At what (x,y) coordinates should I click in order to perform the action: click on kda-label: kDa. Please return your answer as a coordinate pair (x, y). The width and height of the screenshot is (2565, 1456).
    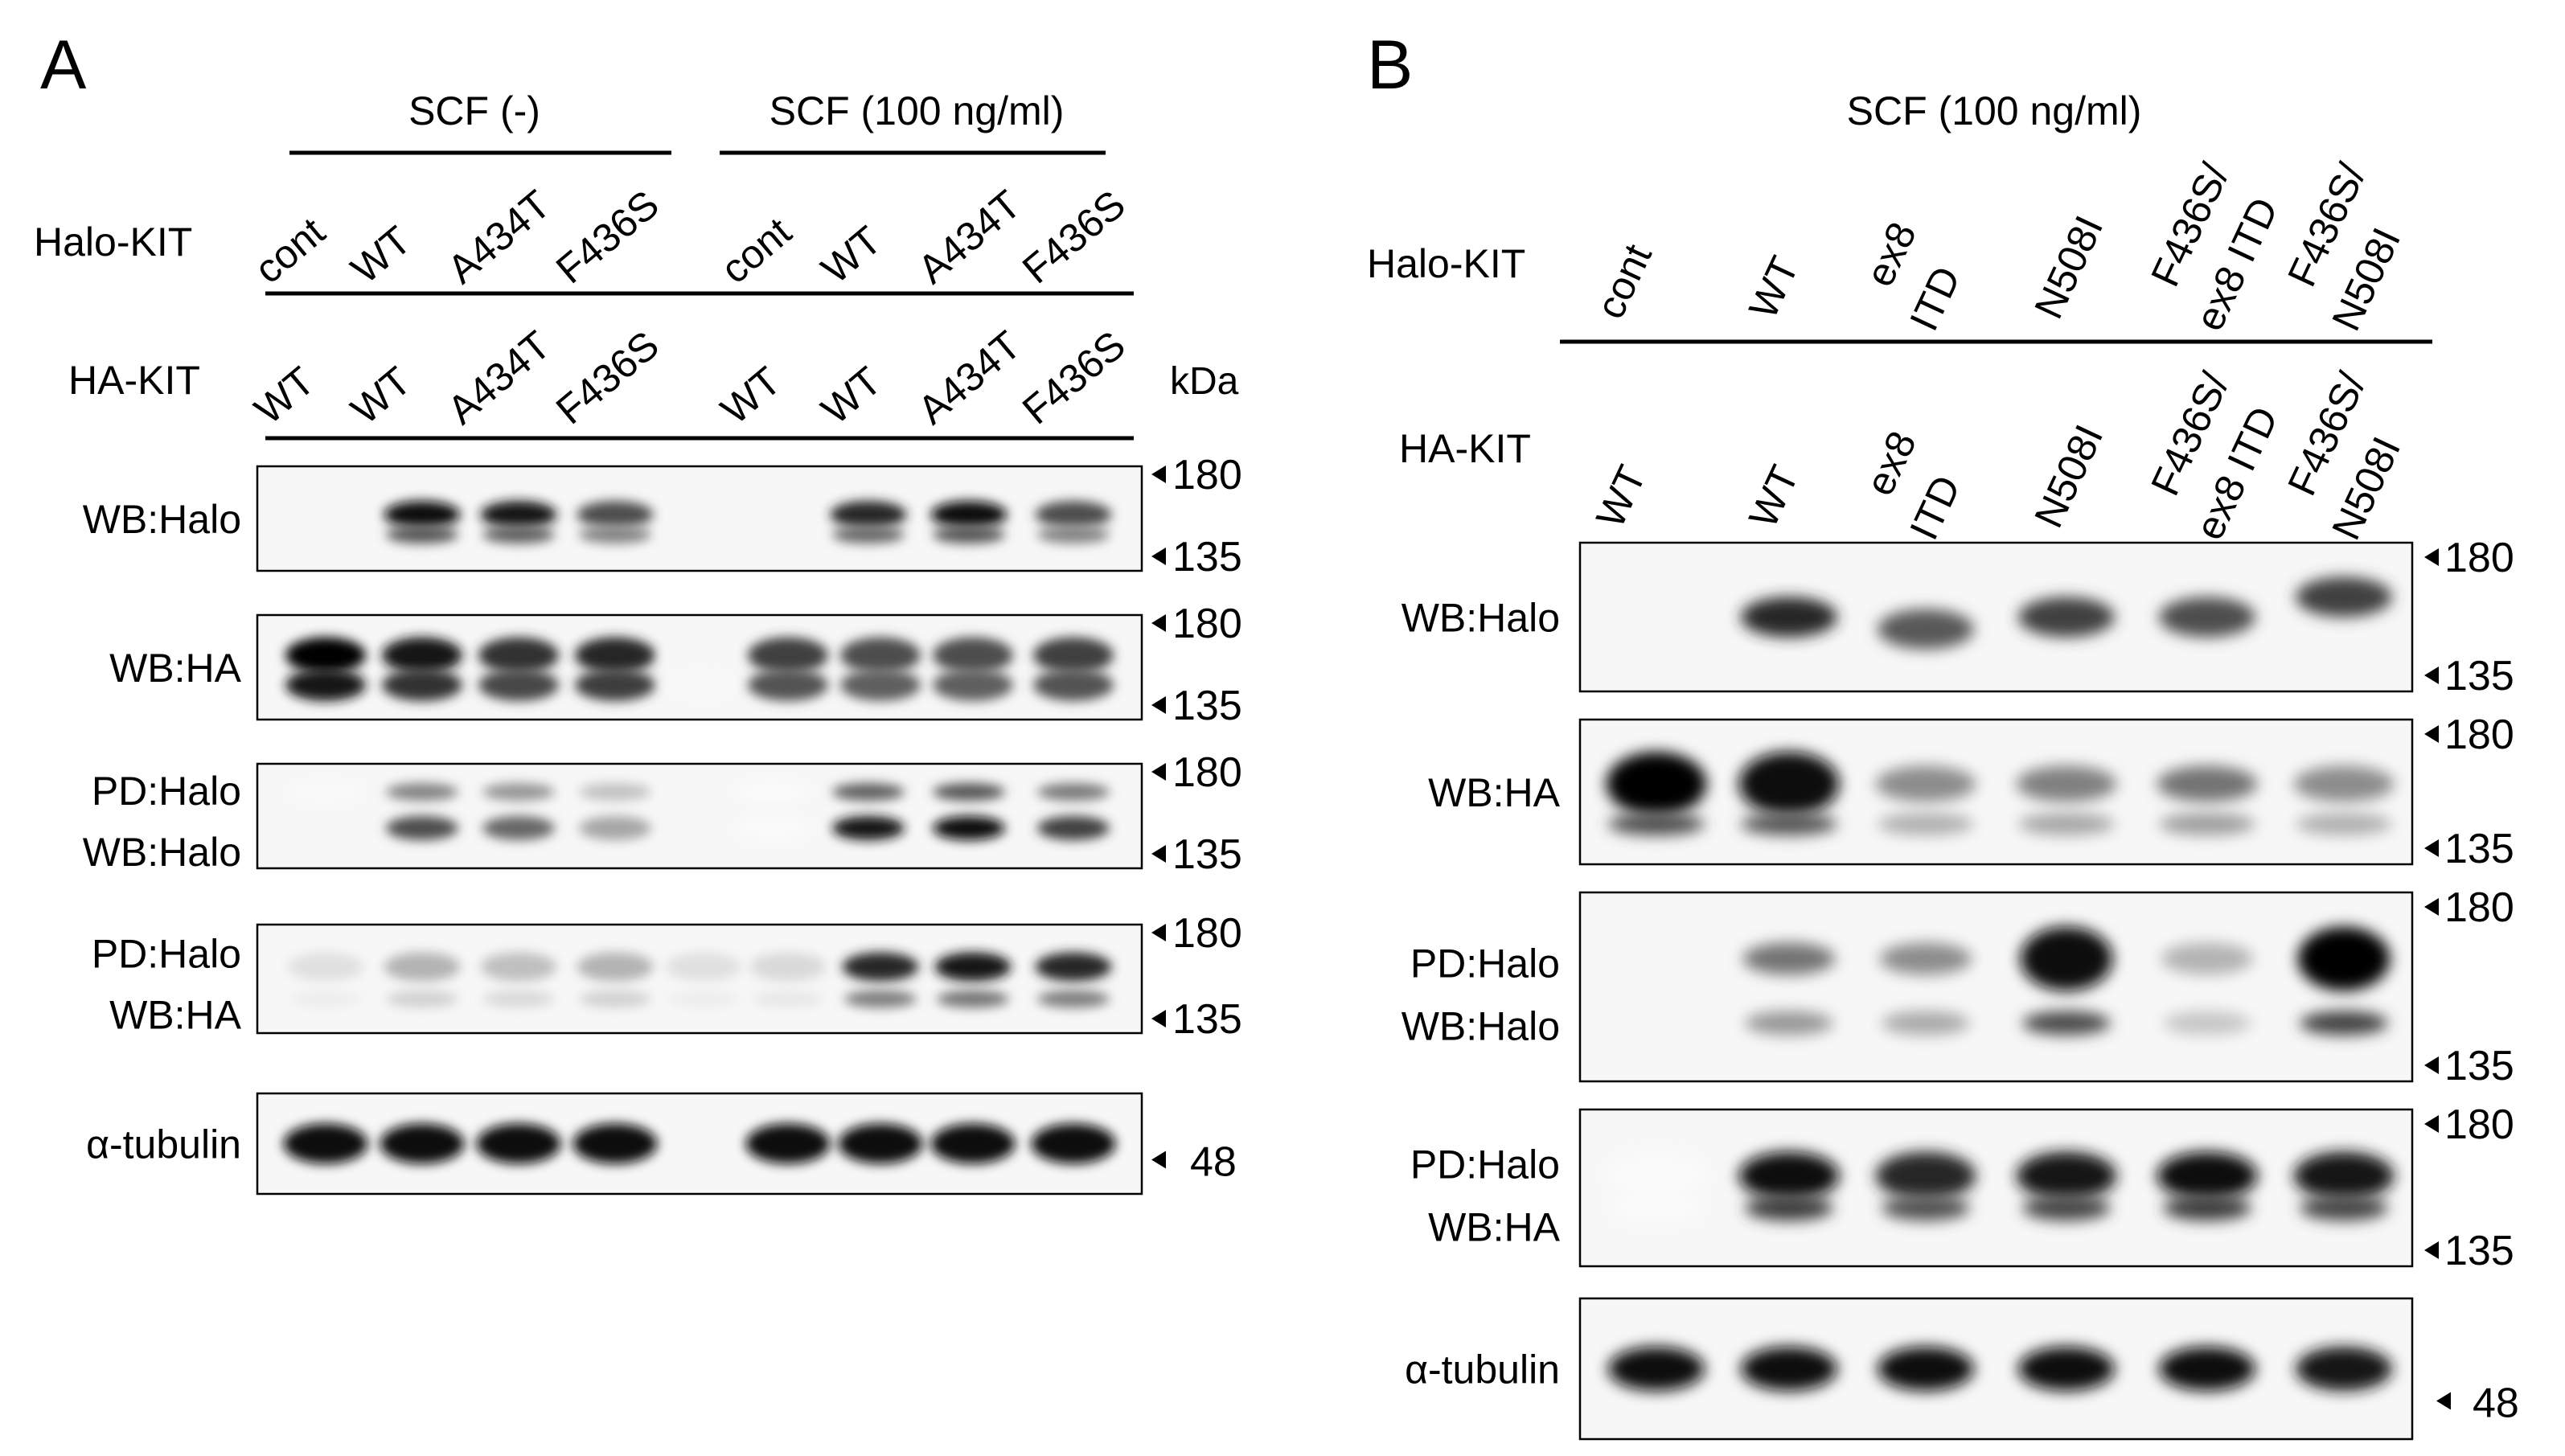
    Looking at the image, I should click on (1205, 381).